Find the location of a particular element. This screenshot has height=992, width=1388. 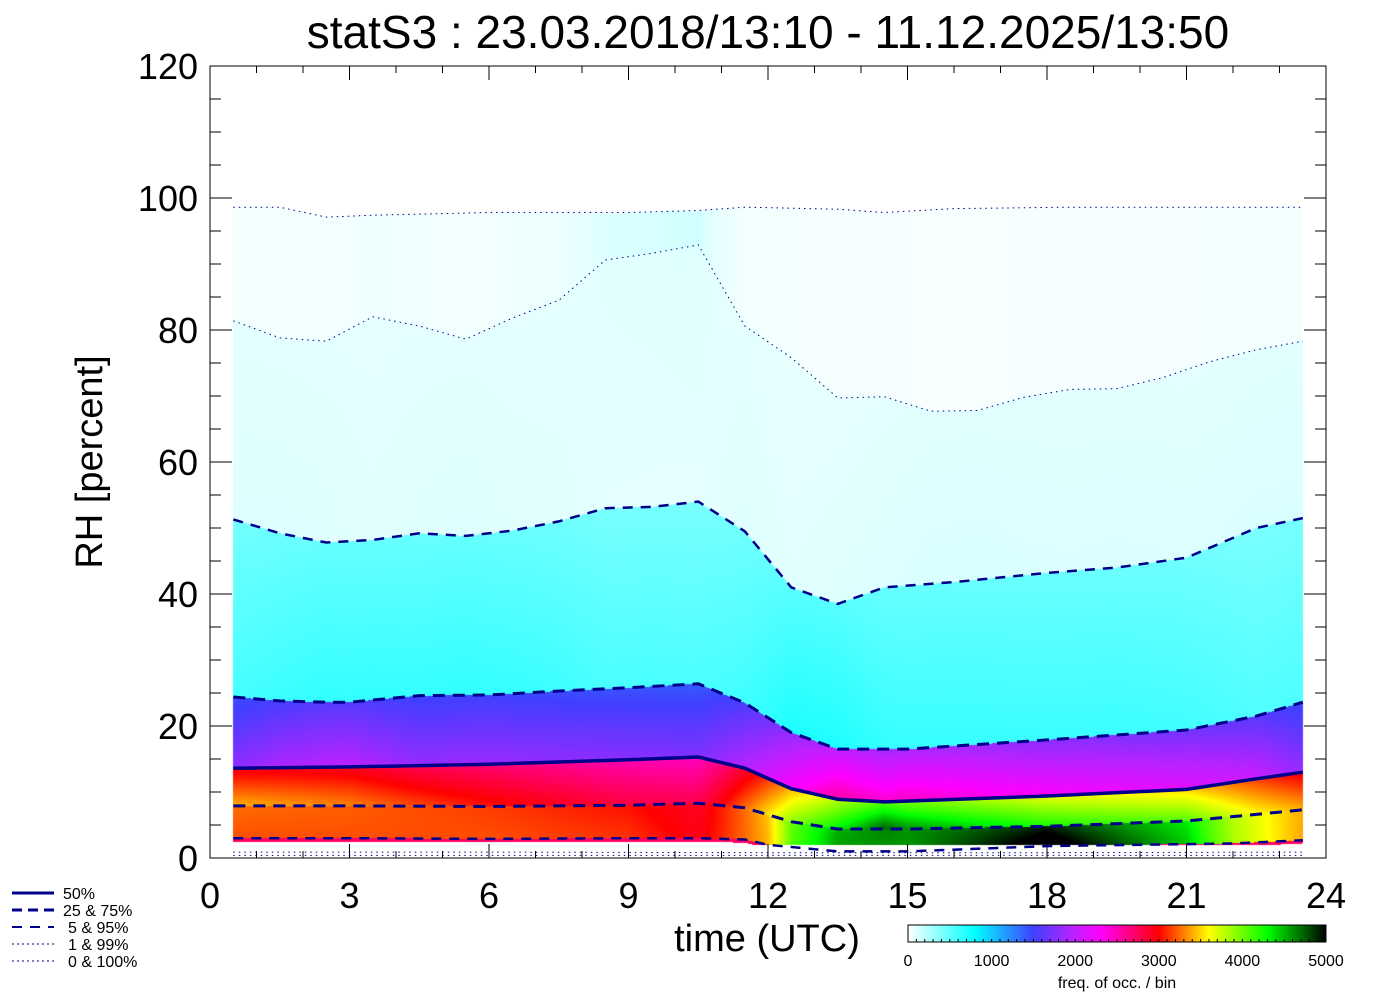

legend-label: 1 & 99% is located at coordinates (98, 945).